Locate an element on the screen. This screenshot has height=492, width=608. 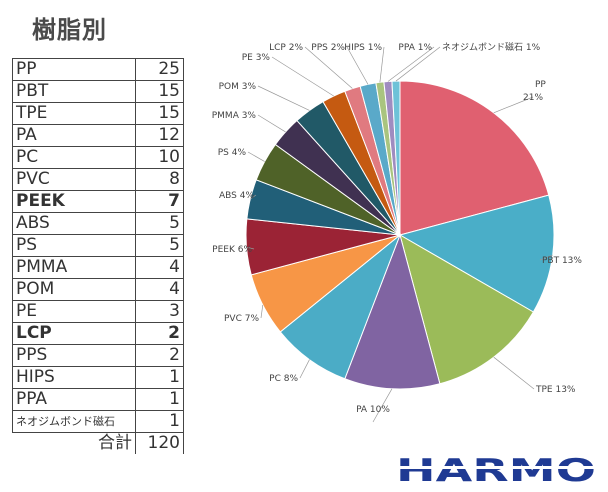
resin-name-cell: PS is located at coordinates (74, 245).